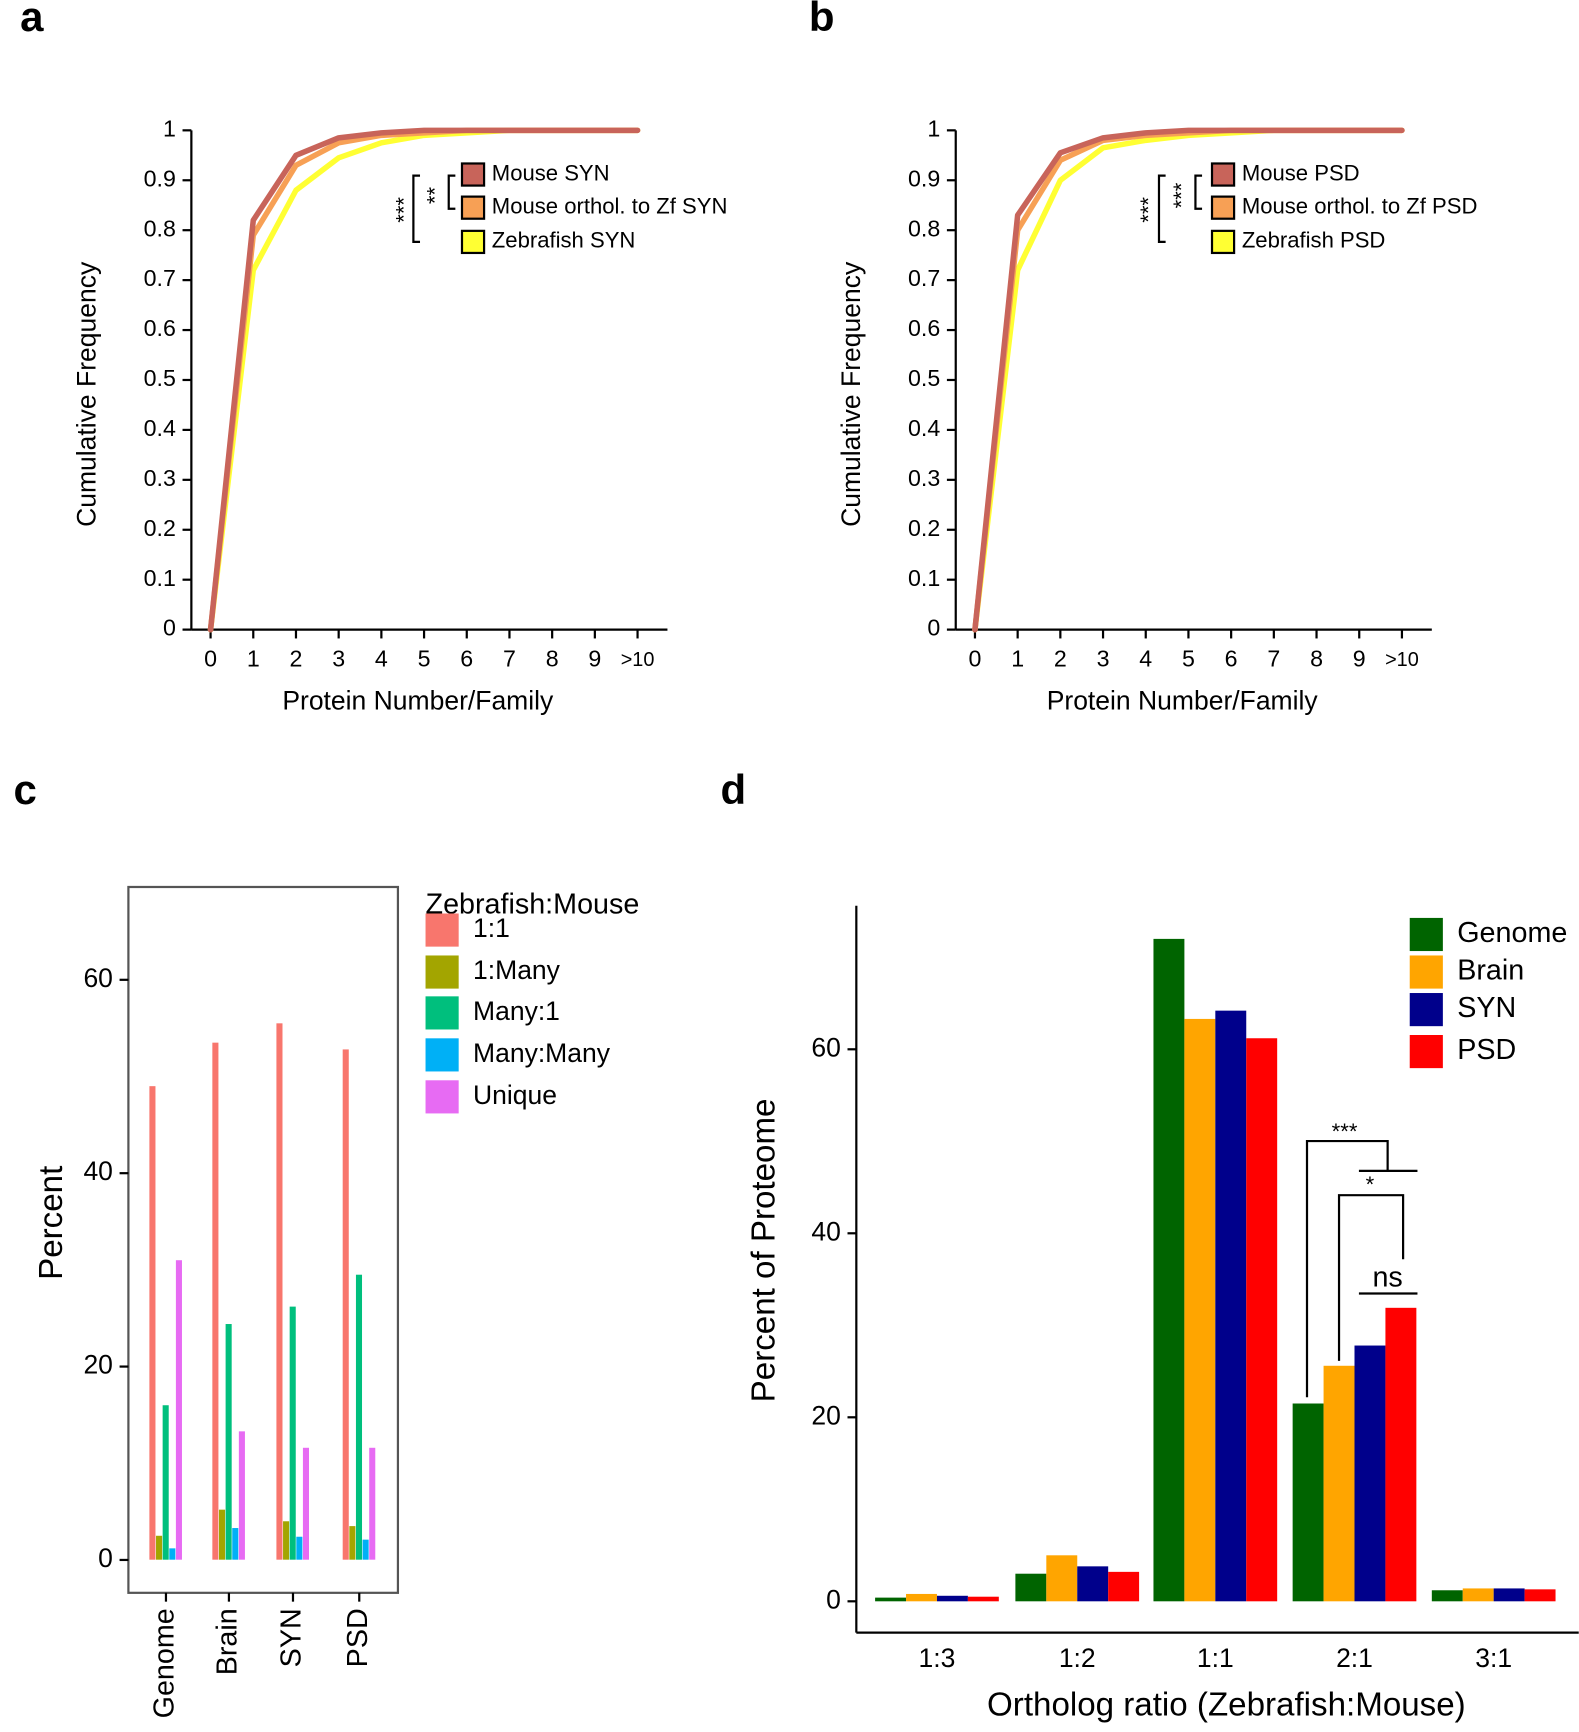 The width and height of the screenshot is (1579, 1732). I want to click on y-tick-label: 60, so click(825, 1047).